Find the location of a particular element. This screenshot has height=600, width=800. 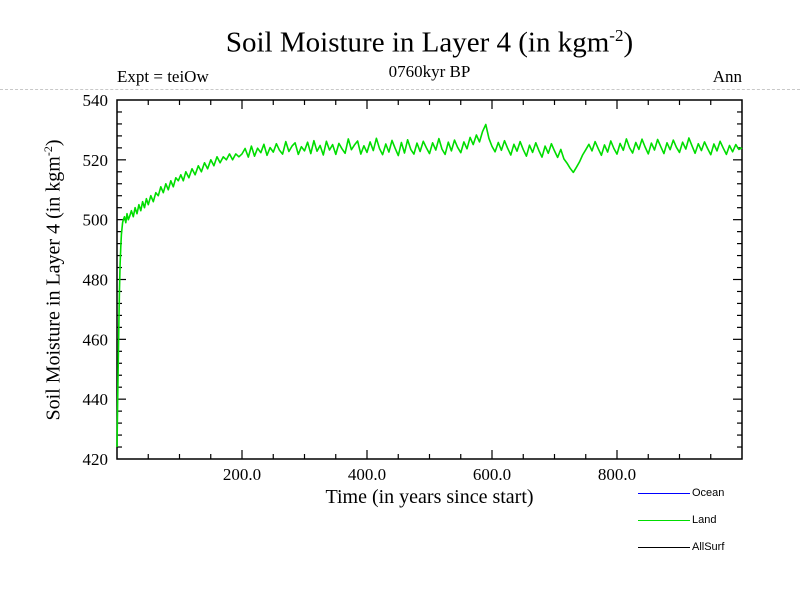

y-tick-label: 440 is located at coordinates (96, 399).